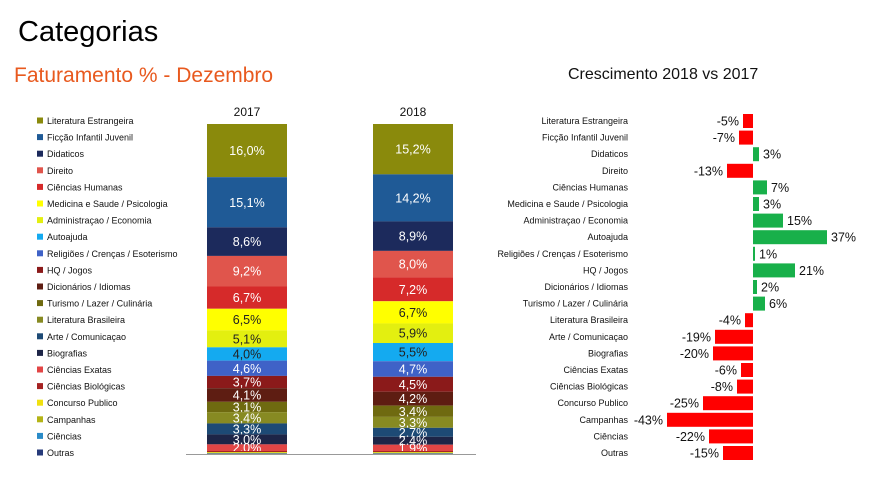 This screenshot has width=875, height=488. What do you see at coordinates (595, 370) in the screenshot?
I see `growth-category-label: Ciências Exatas` at bounding box center [595, 370].